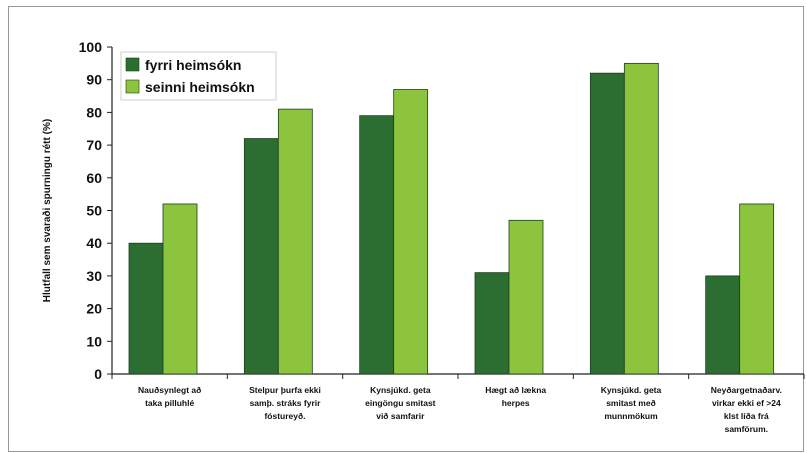  What do you see at coordinates (200, 87) in the screenshot?
I see `legend-label: seinni heimsókn` at bounding box center [200, 87].